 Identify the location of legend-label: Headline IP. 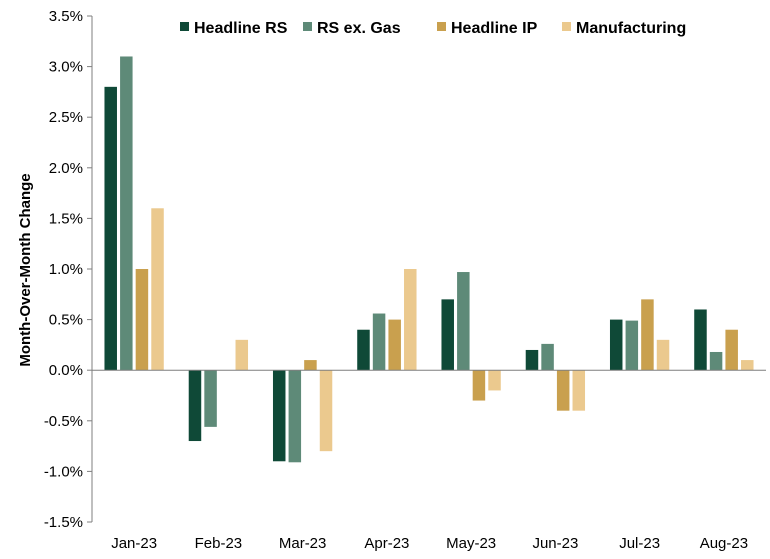
(494, 28).